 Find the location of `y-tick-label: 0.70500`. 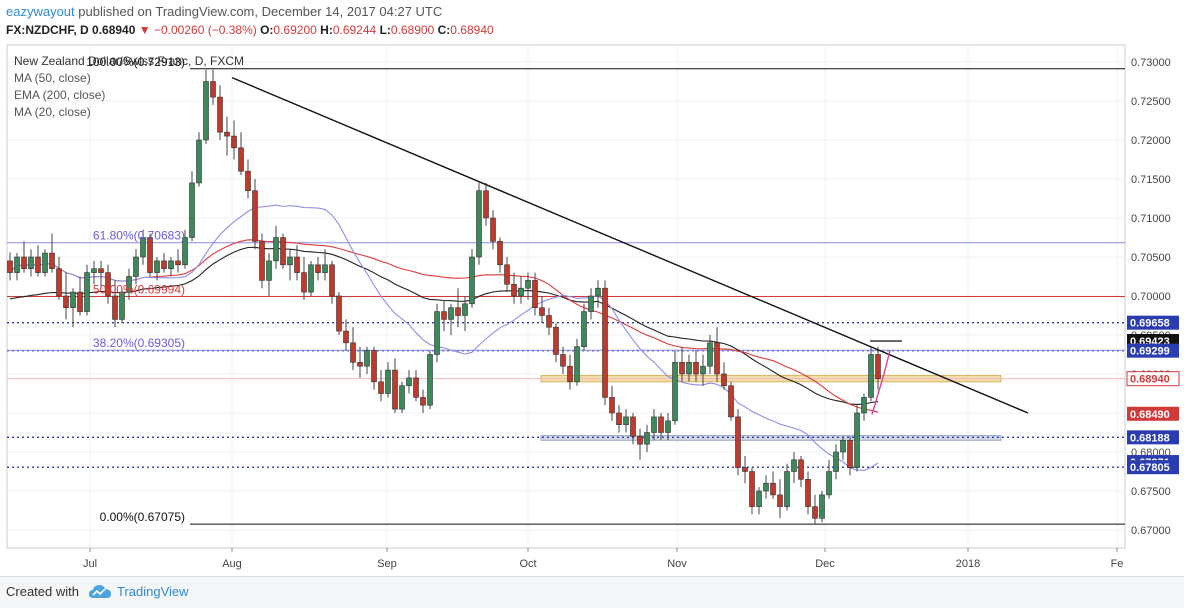

y-tick-label: 0.70500 is located at coordinates (1151, 258).